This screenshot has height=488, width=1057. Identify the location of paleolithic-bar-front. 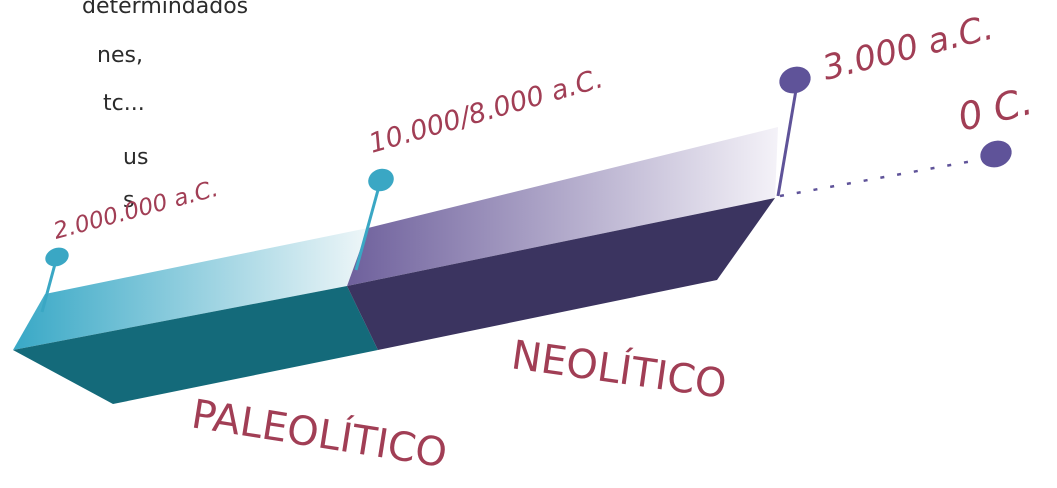
(195, 345).